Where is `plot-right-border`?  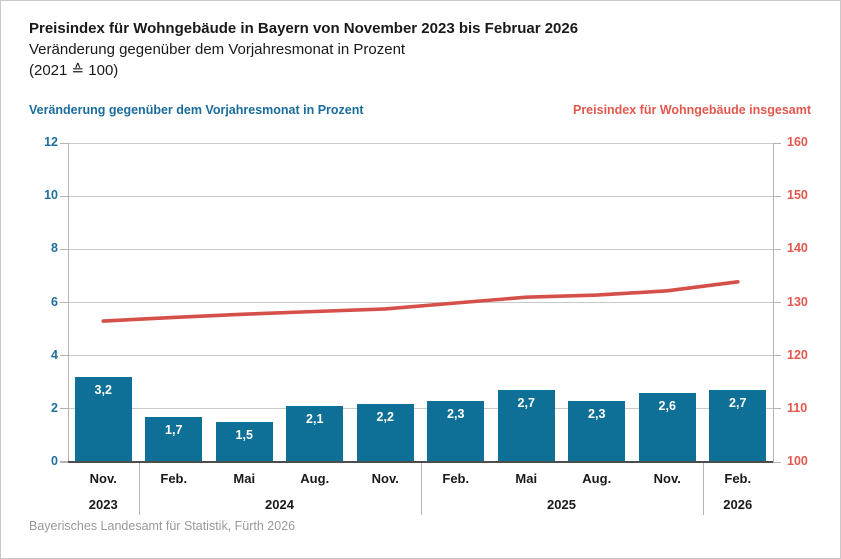
plot-right-border is located at coordinates (773, 302).